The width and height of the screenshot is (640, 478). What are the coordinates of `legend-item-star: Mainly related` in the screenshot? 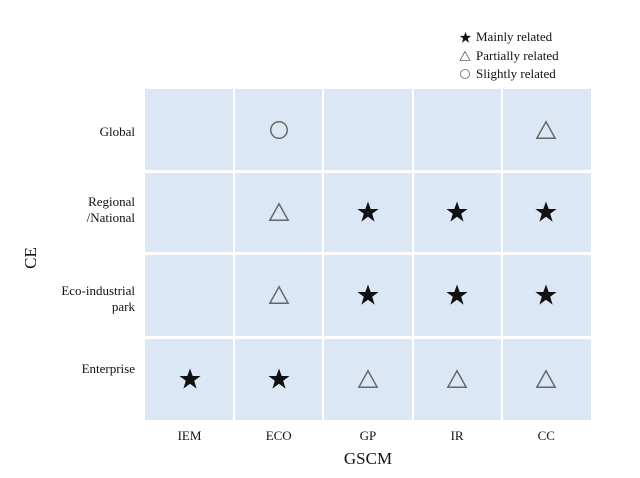 It's located at (508, 37).